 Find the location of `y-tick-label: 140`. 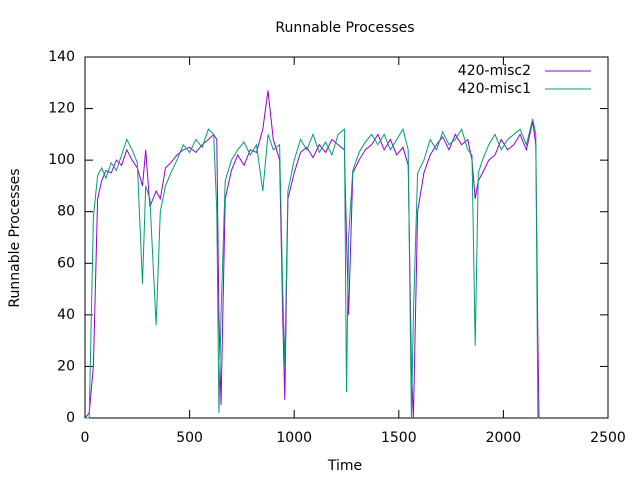

y-tick-label: 140 is located at coordinates (61, 57).